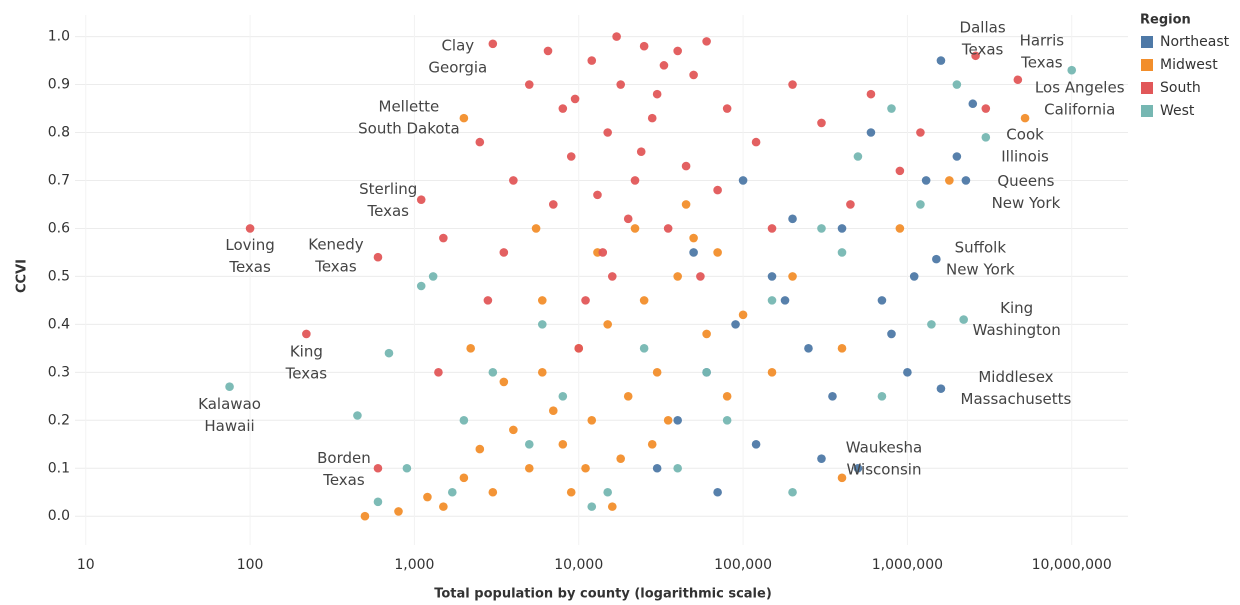 This screenshot has height=605, width=1240. I want to click on x-tick-label: 10, so click(86, 565).